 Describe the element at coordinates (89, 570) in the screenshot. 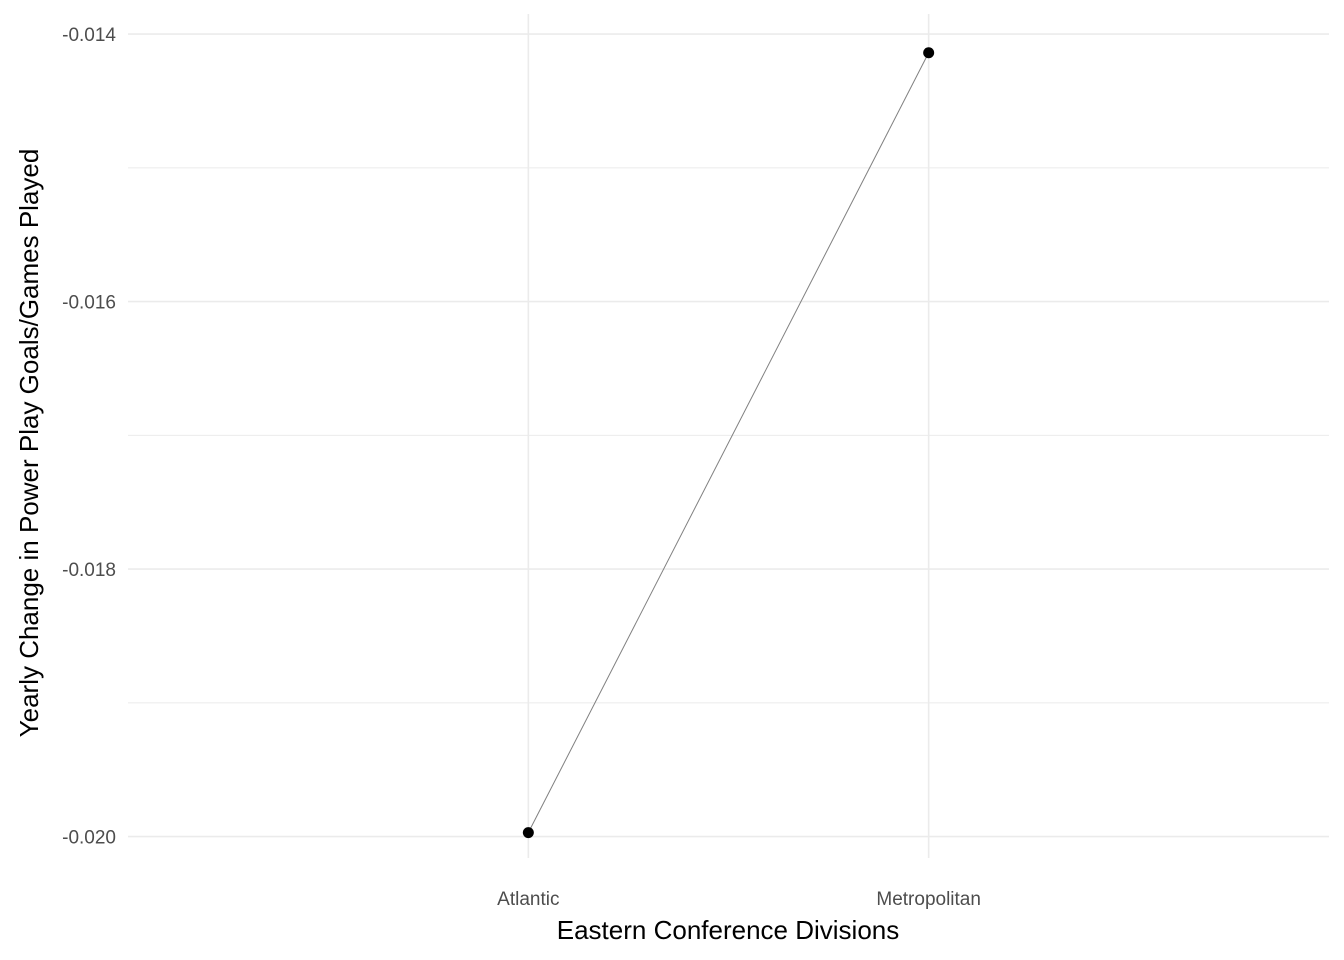

I see `y-tick-label: -0.018` at that location.